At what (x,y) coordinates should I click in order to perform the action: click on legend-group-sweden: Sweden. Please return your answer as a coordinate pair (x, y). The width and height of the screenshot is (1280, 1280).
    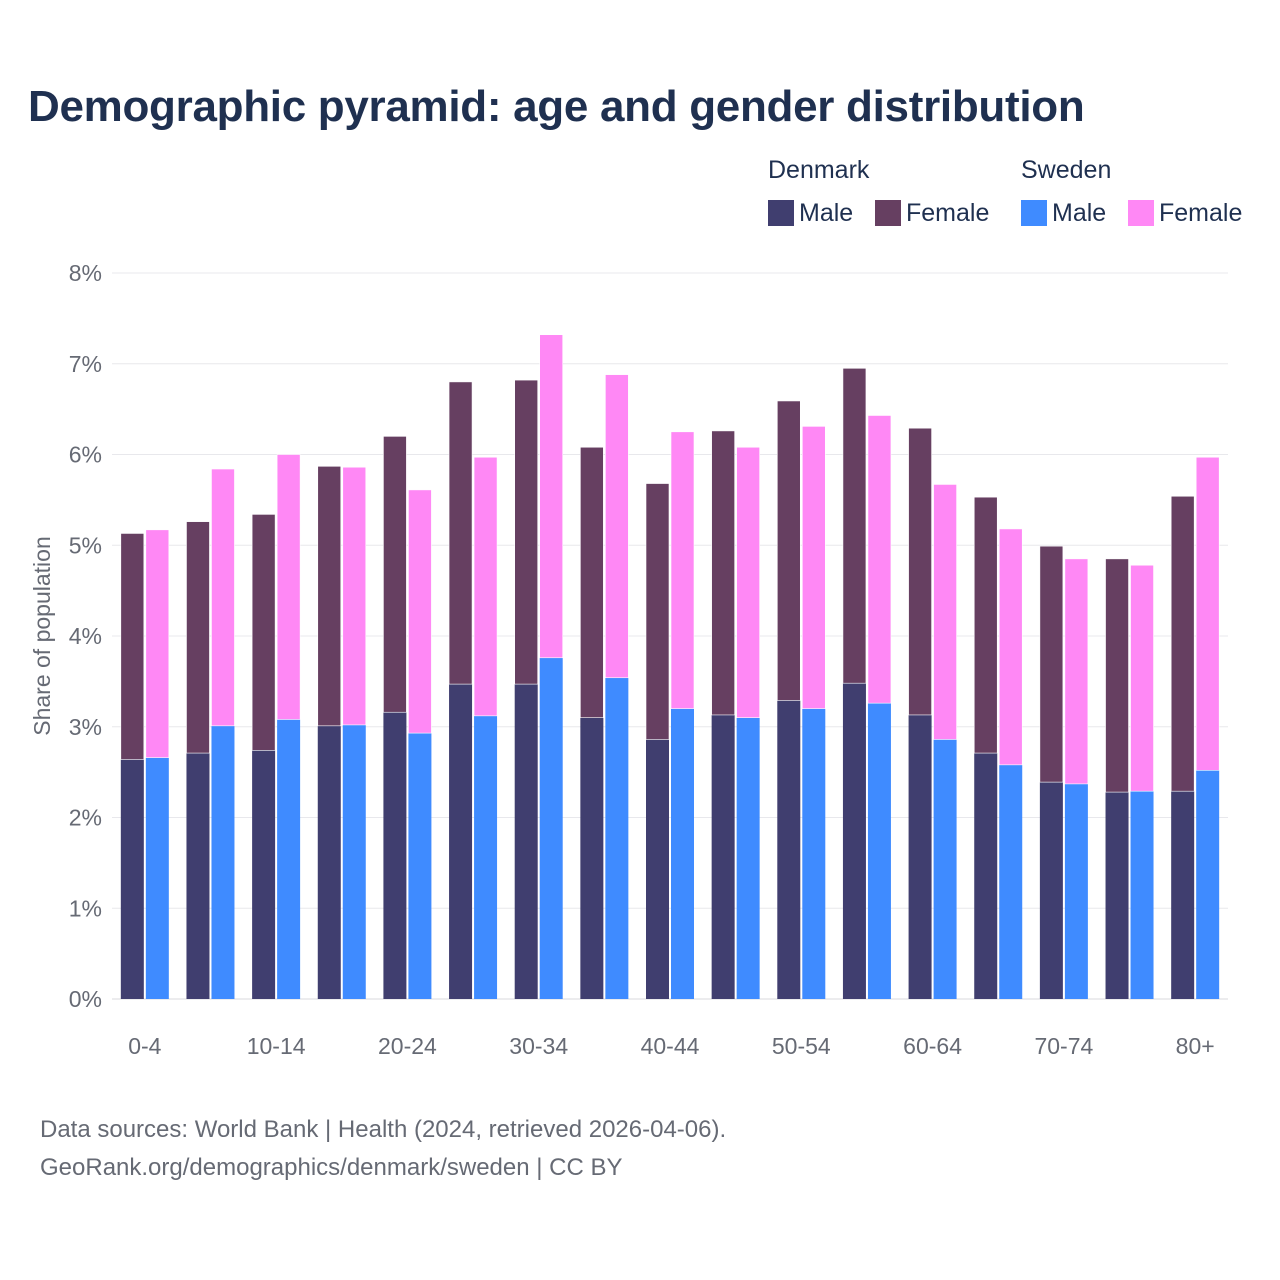
    Looking at the image, I should click on (1066, 170).